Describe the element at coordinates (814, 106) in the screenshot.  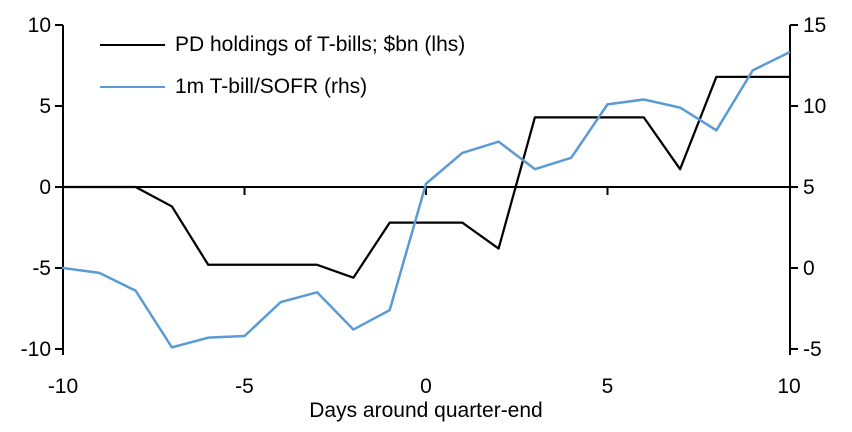
I see `right-tick-label: 10` at that location.